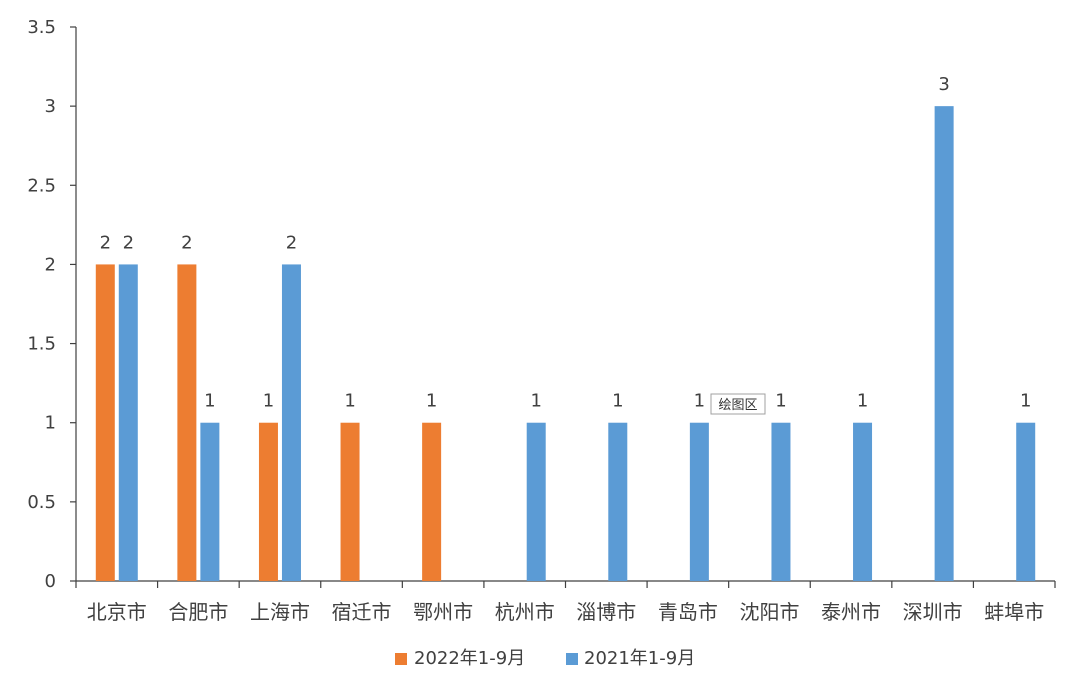 The image size is (1080, 687). I want to click on data-label: 3, so click(943, 84).